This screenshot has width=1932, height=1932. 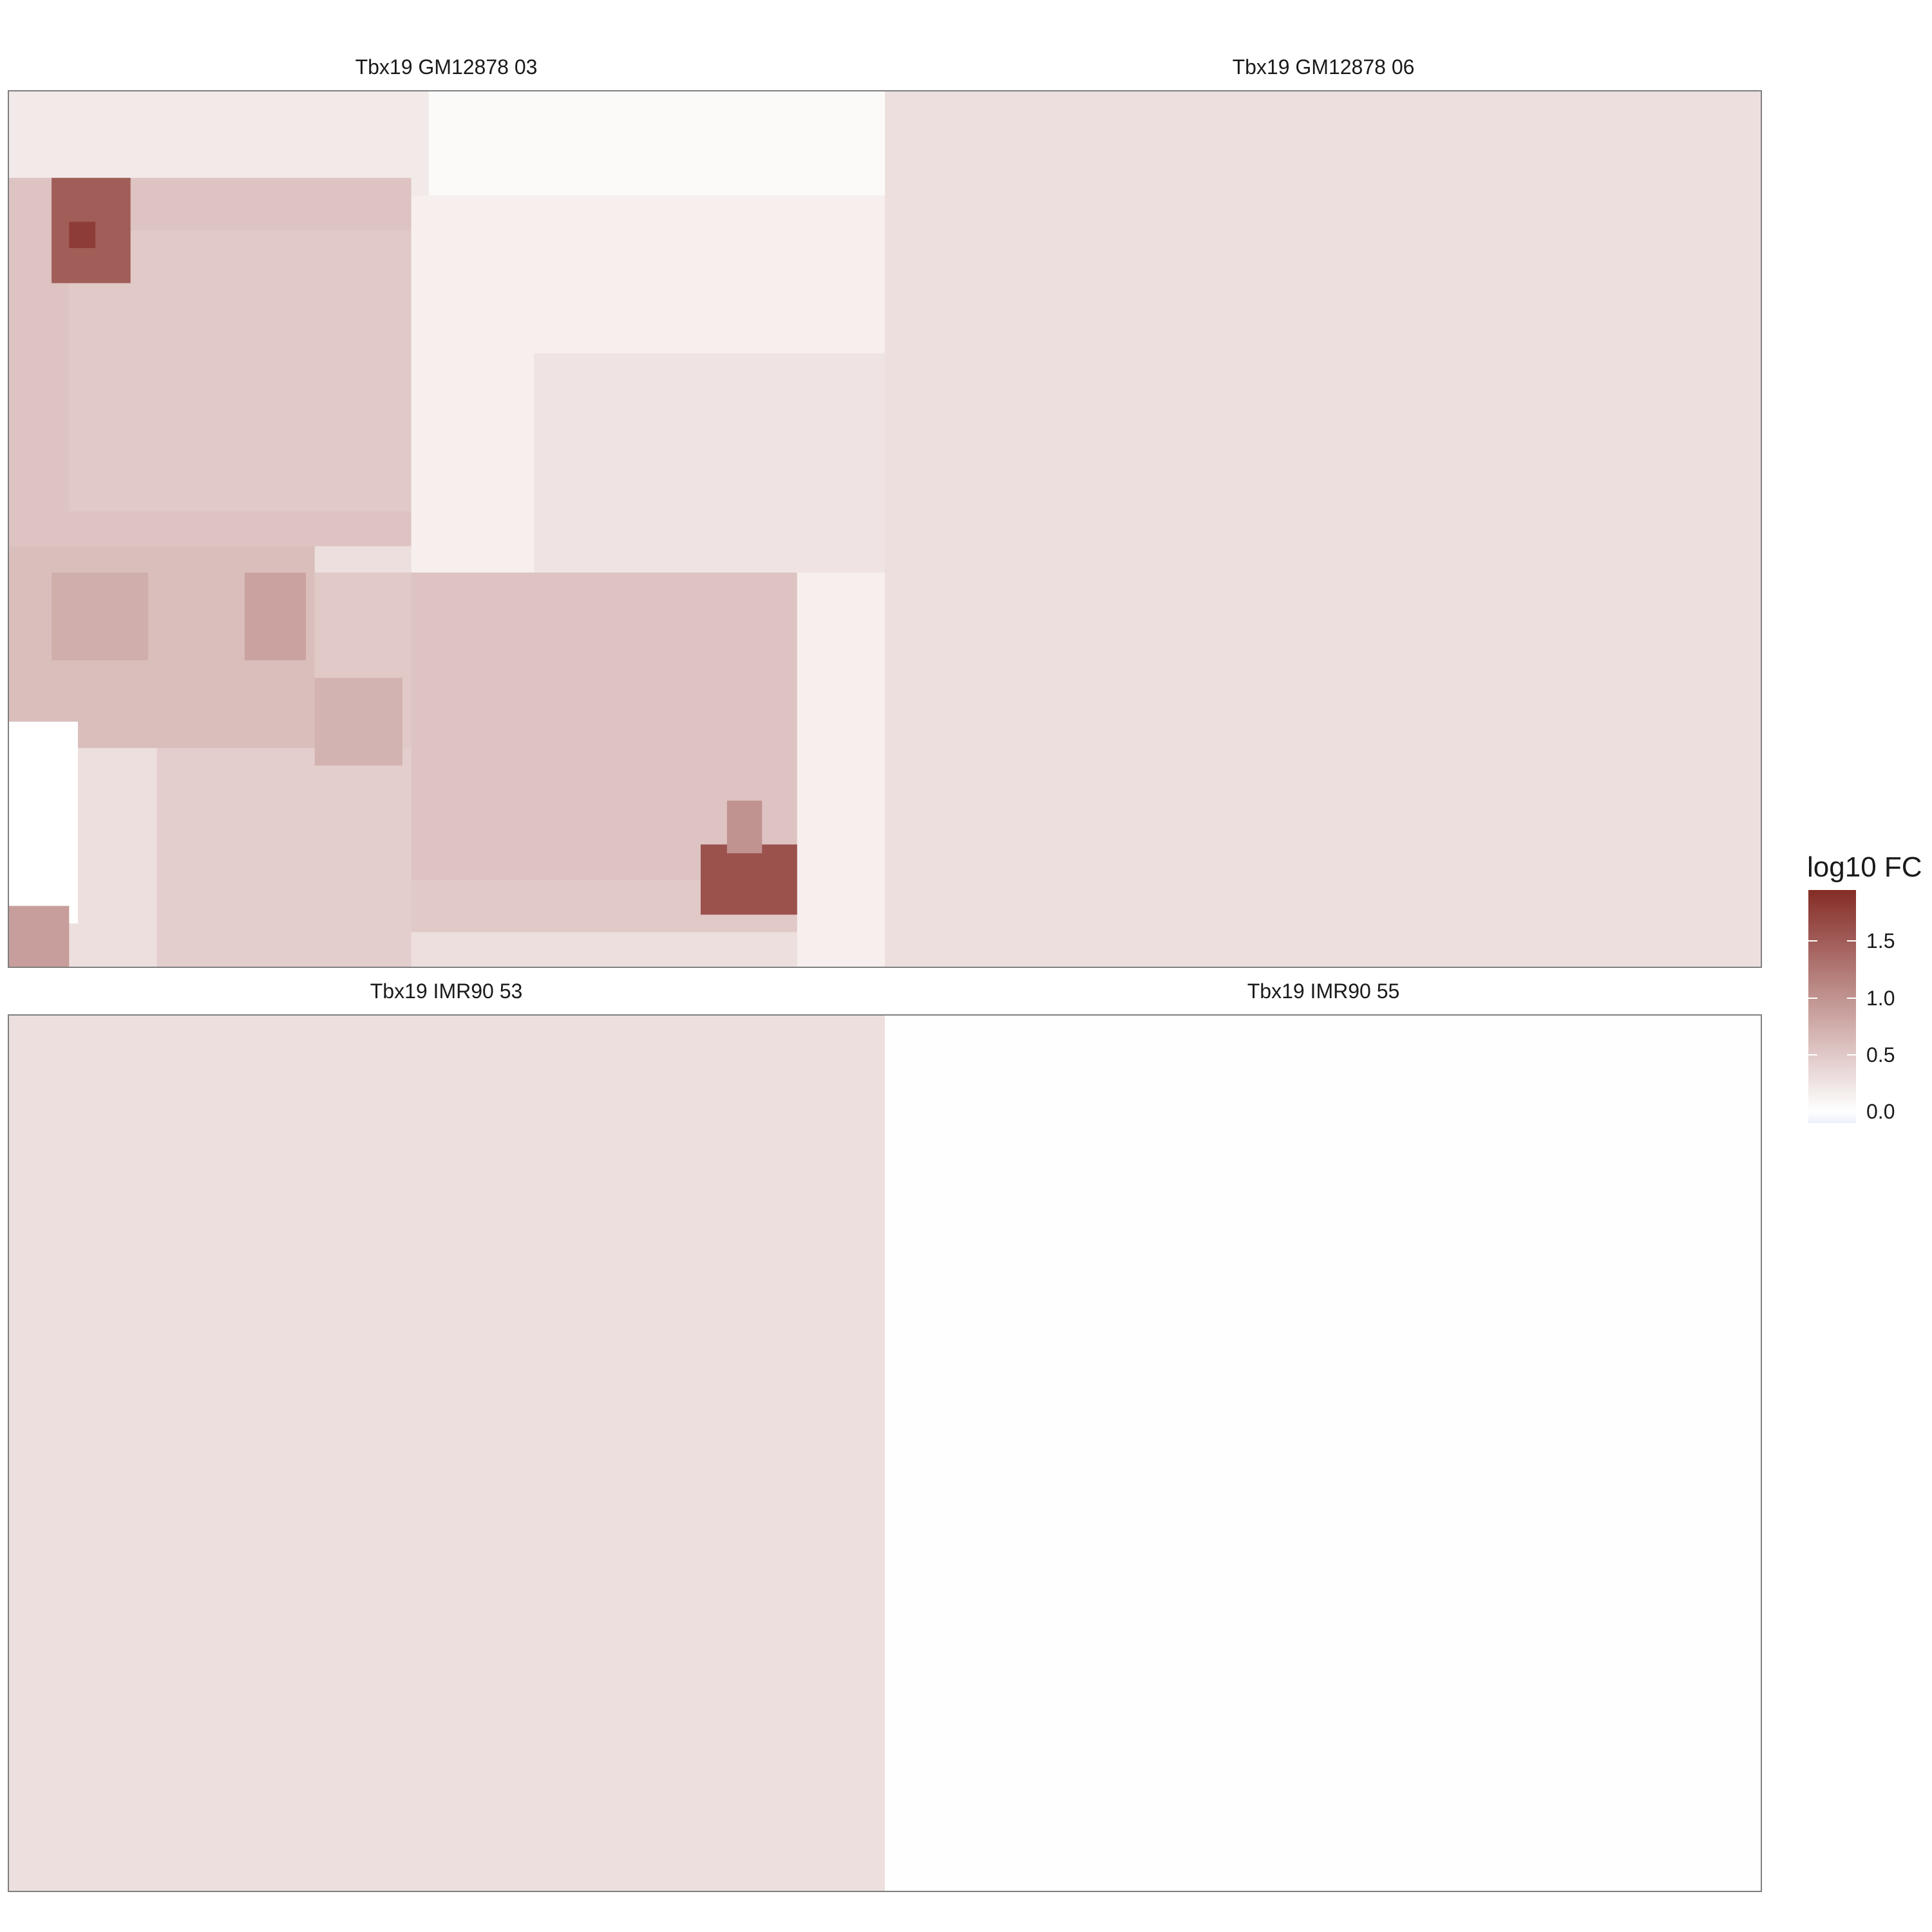 I want to click on legend-color-bar, so click(x=1832, y=1007).